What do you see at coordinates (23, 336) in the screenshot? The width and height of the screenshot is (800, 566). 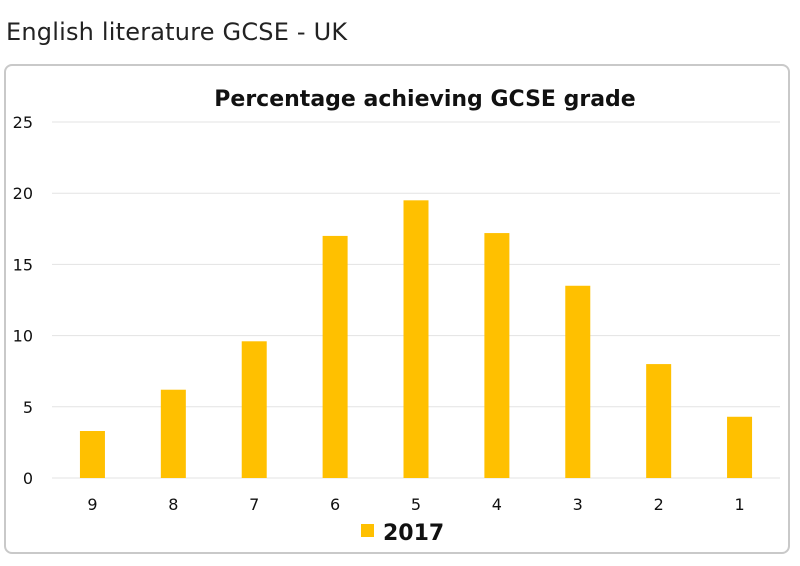 I see `y-tick-label: 10` at bounding box center [23, 336].